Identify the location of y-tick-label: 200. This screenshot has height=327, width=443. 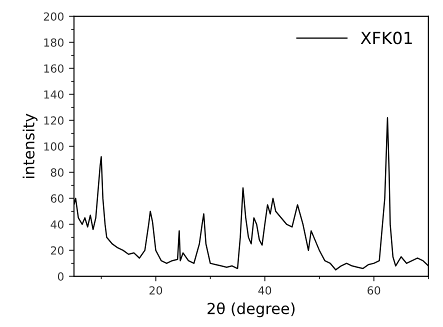
(54, 16).